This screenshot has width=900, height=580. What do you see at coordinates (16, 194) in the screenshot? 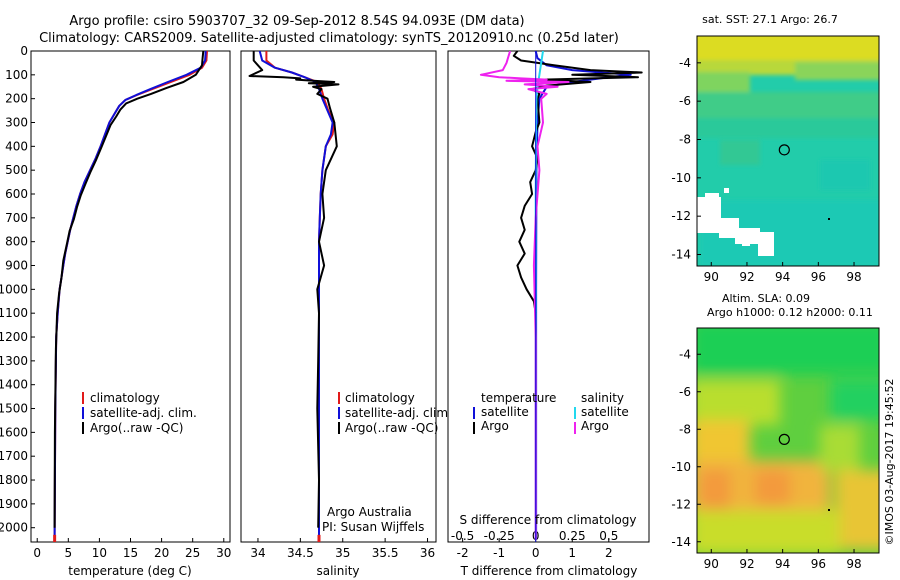
I see `depth-tick-label: 600` at bounding box center [16, 194].